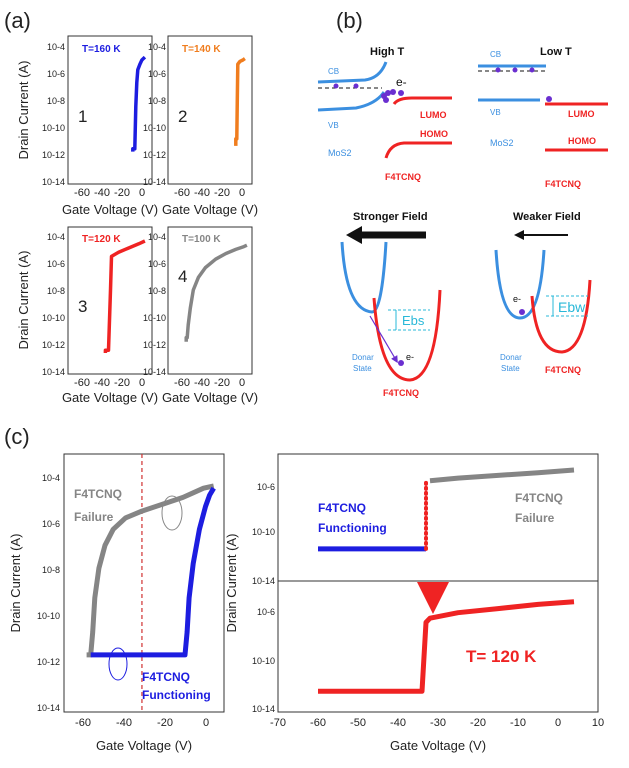 This screenshot has height=768, width=629. What do you see at coordinates (581, 114) in the screenshot?
I see `b-lumo-label-right: LUMO` at bounding box center [581, 114].